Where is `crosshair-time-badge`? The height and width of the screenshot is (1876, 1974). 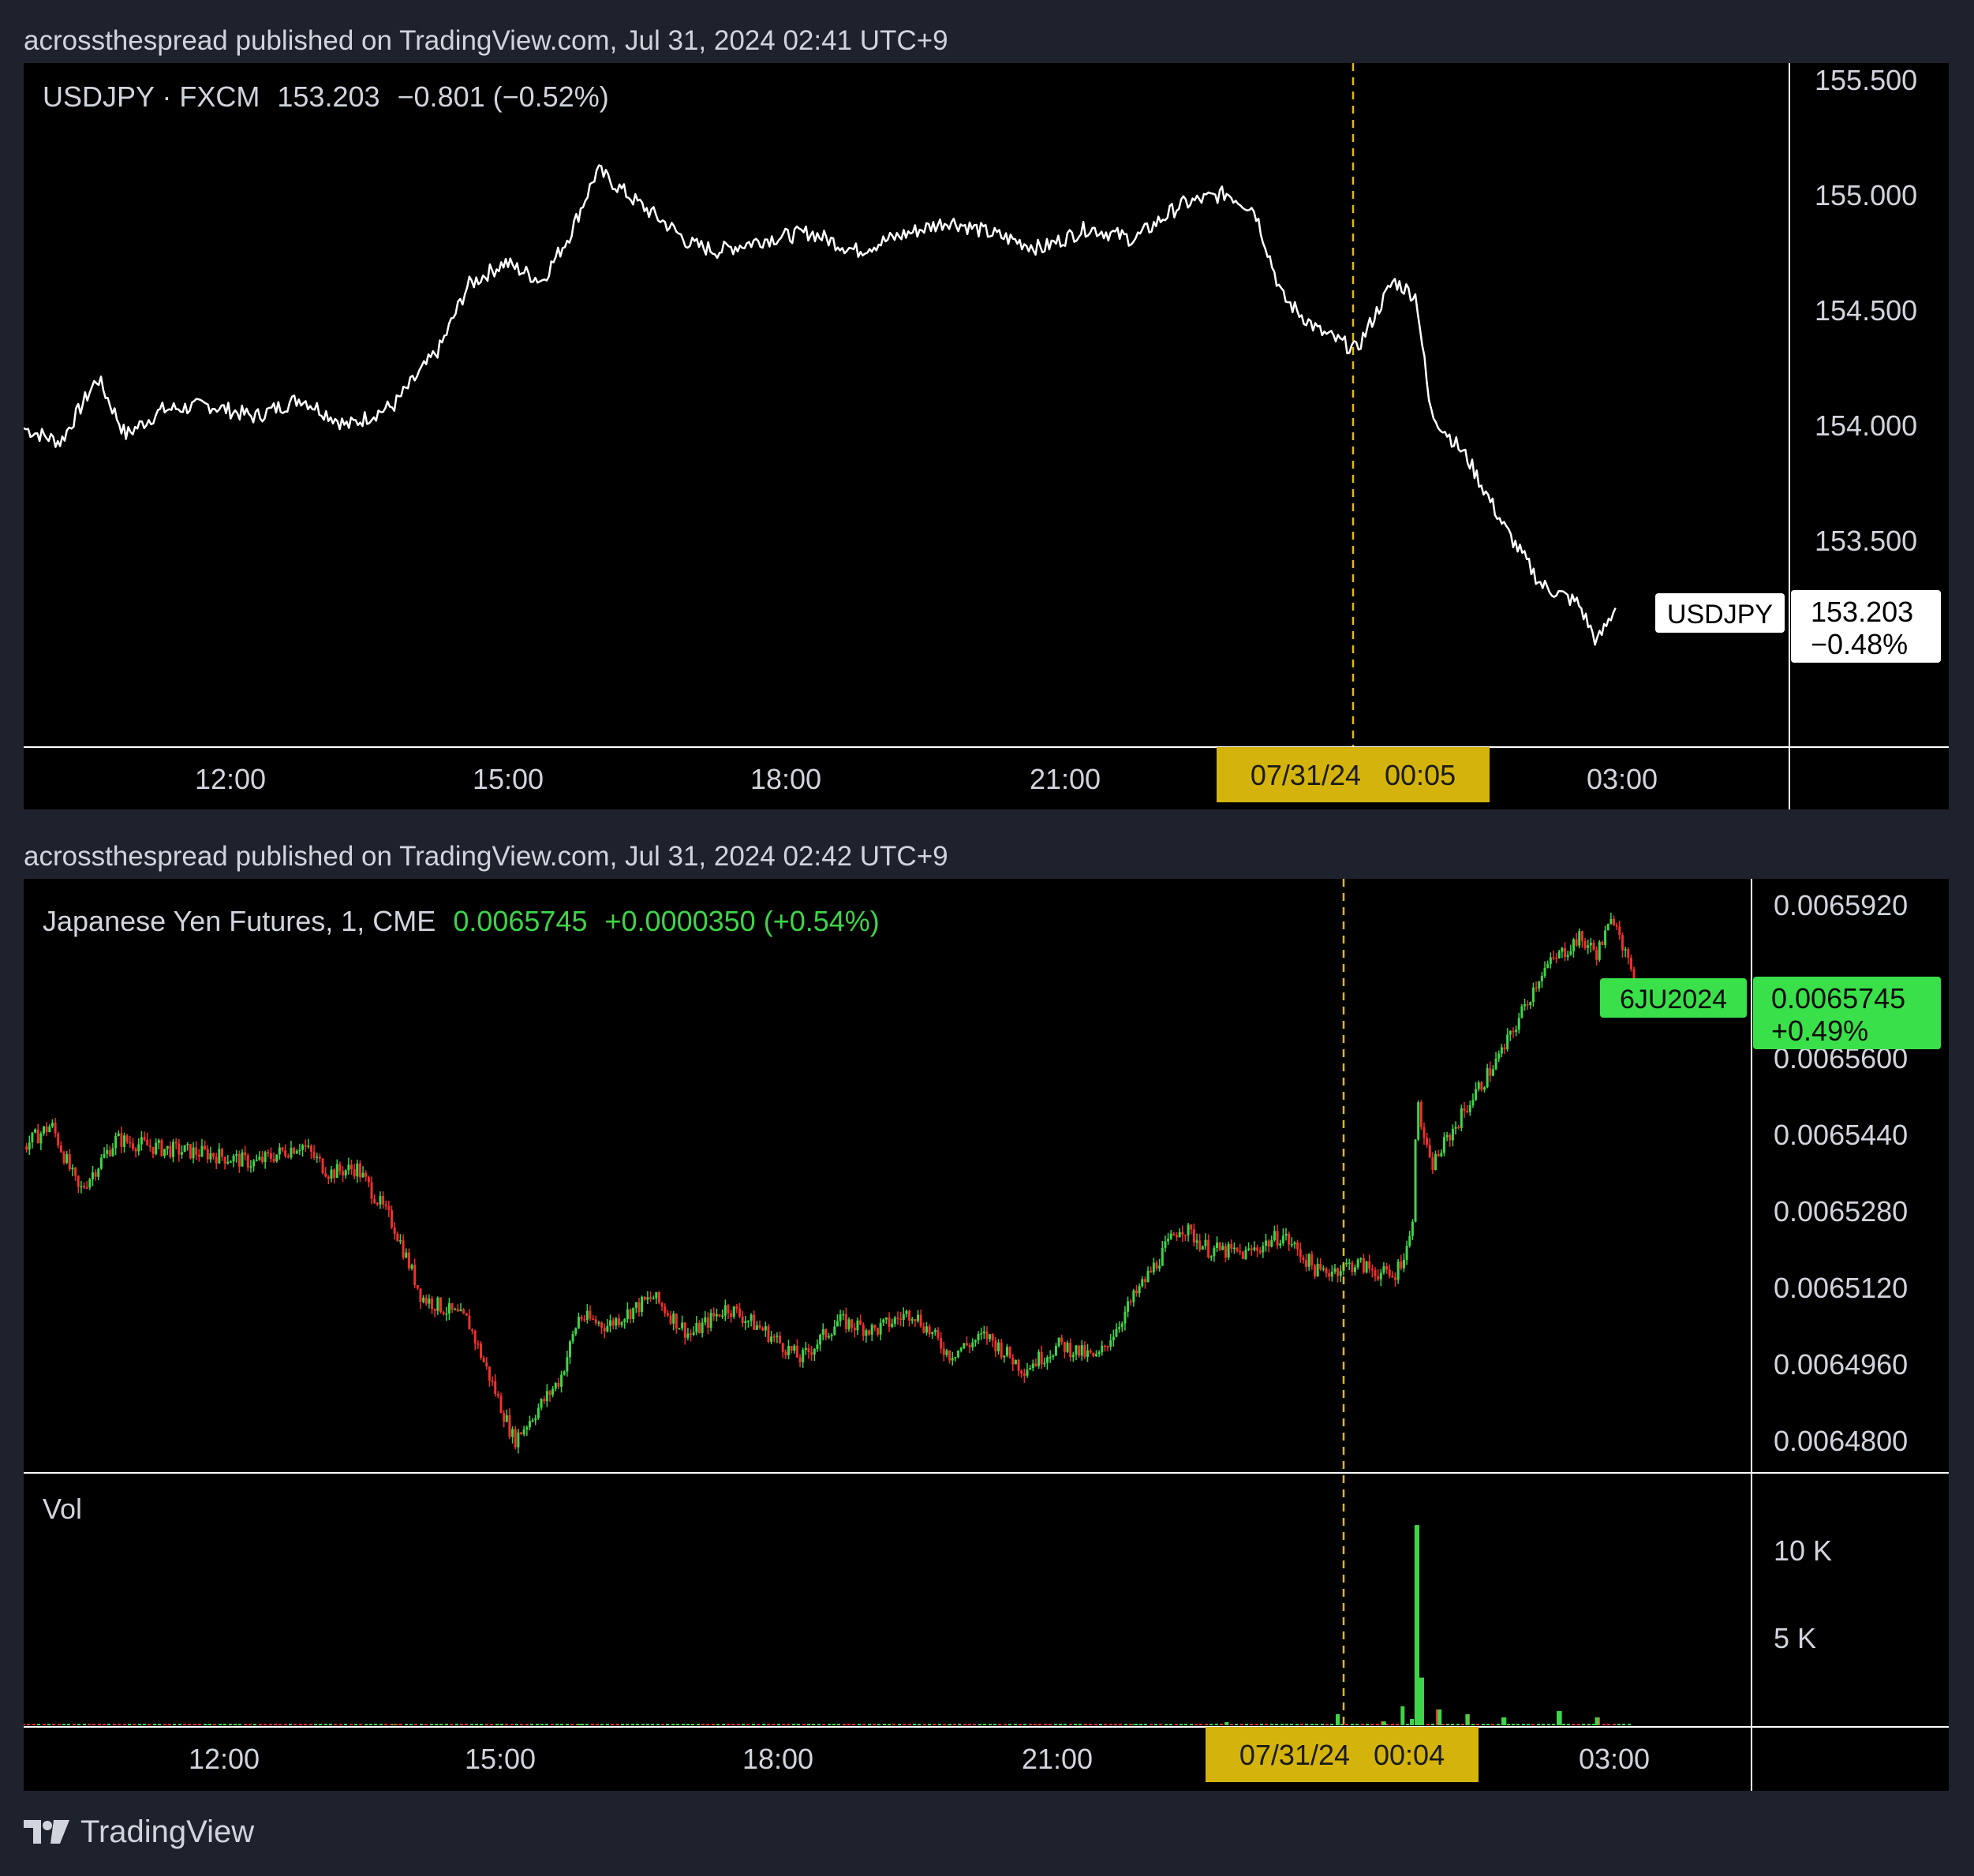 crosshair-time-badge is located at coordinates (1342, 1754).